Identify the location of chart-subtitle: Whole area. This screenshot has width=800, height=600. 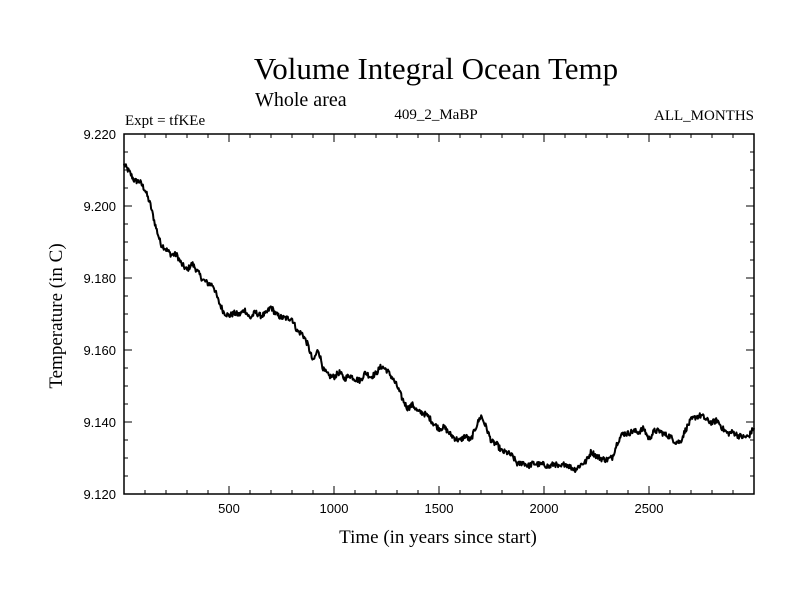
(301, 100).